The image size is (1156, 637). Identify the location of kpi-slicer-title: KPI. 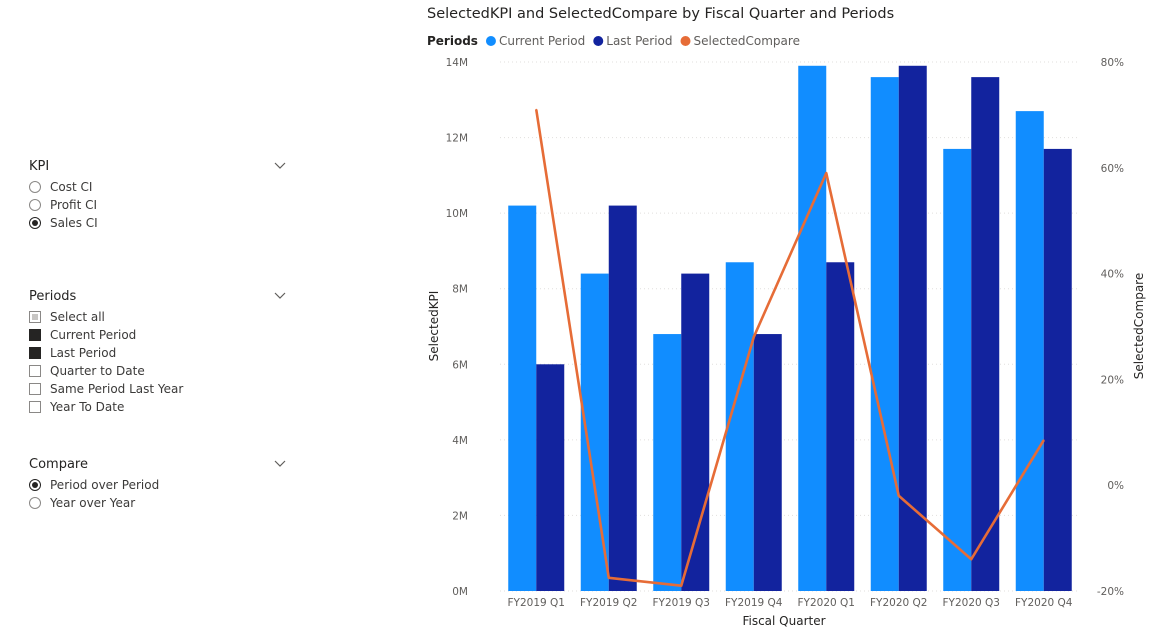
(39, 166).